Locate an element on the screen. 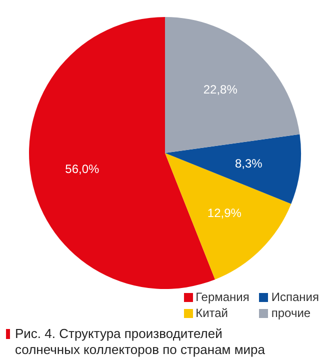 This screenshot has width=327, height=363. legend-label: прочие is located at coordinates (291, 313).